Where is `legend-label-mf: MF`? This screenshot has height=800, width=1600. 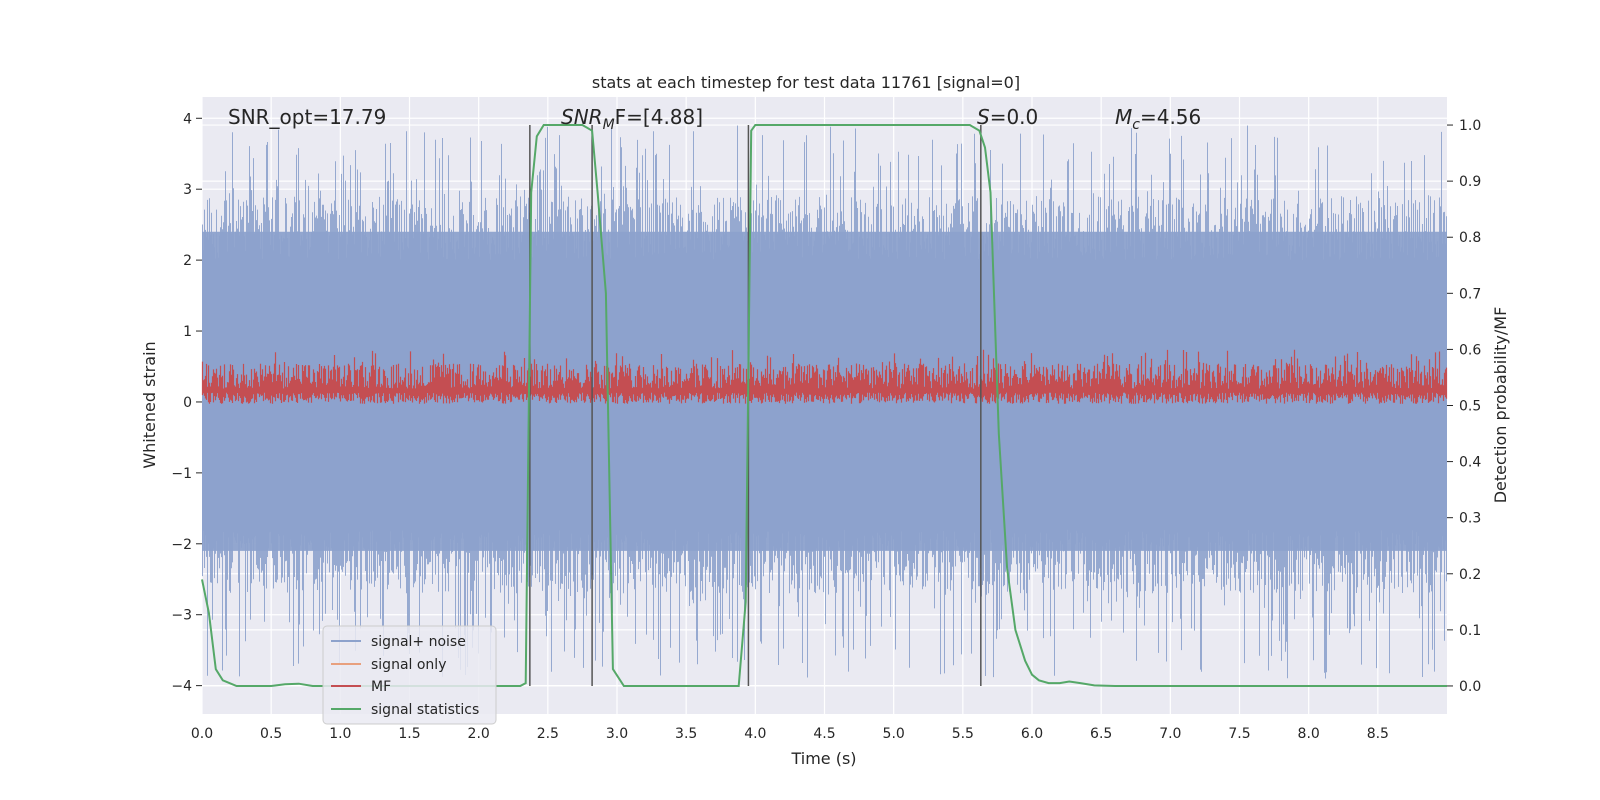 legend-label-mf: MF is located at coordinates (381, 687).